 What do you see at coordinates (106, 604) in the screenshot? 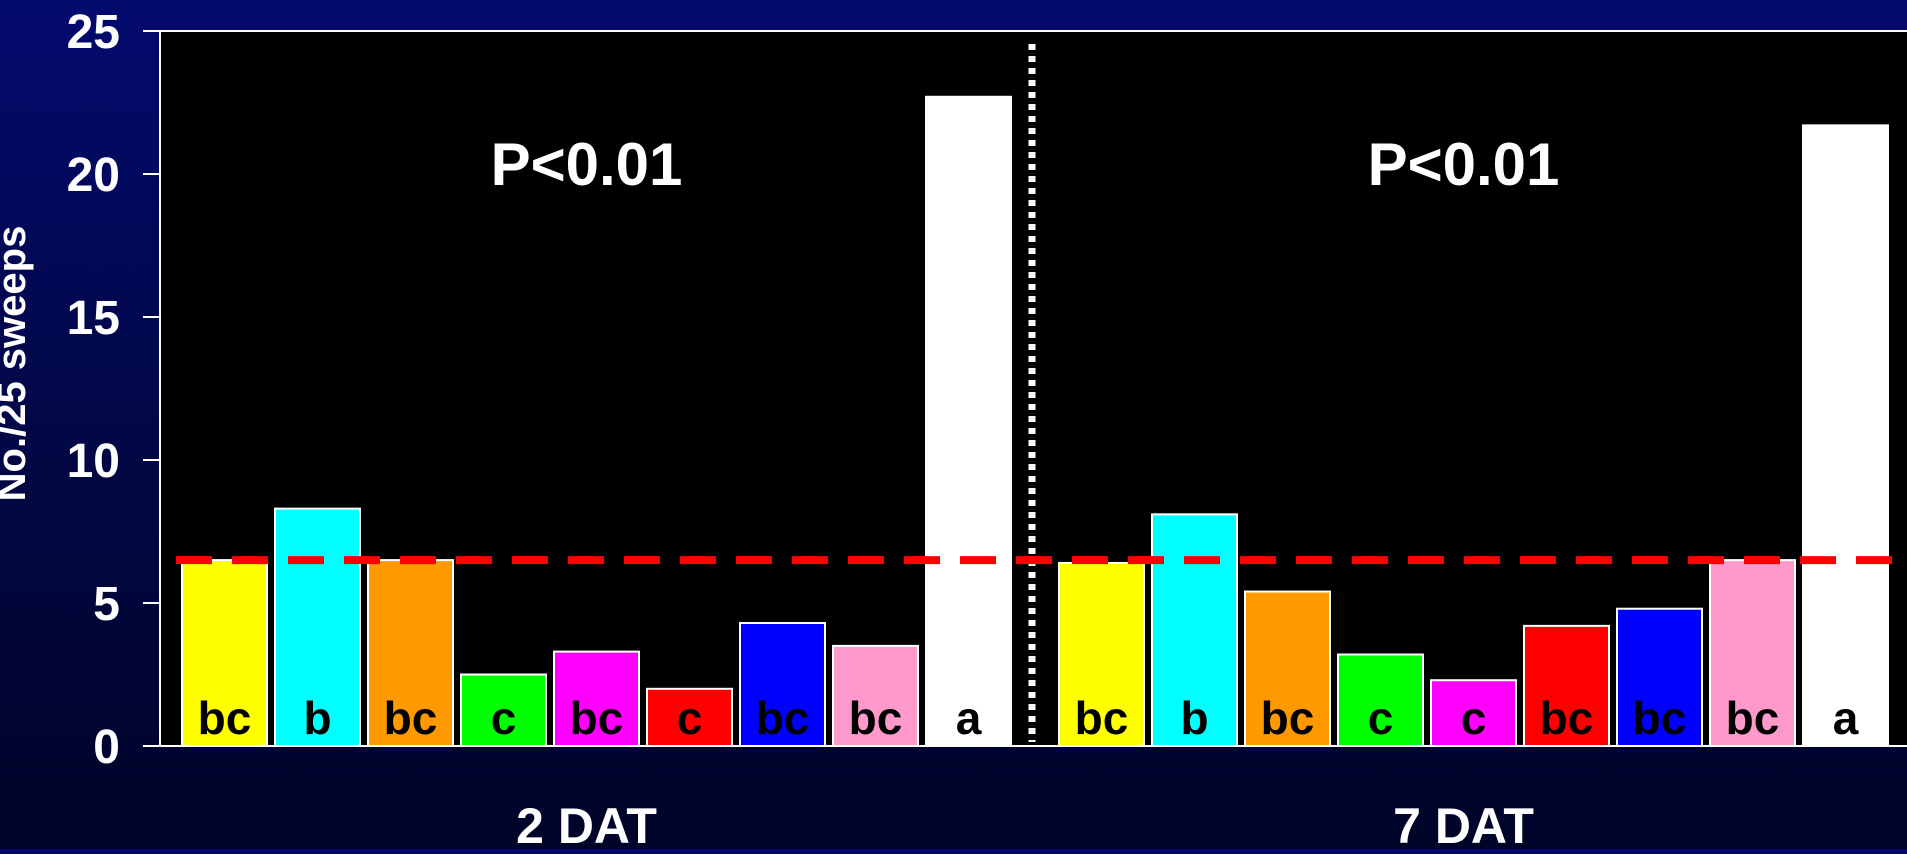
I see `y-tick-label: 5` at bounding box center [106, 604].